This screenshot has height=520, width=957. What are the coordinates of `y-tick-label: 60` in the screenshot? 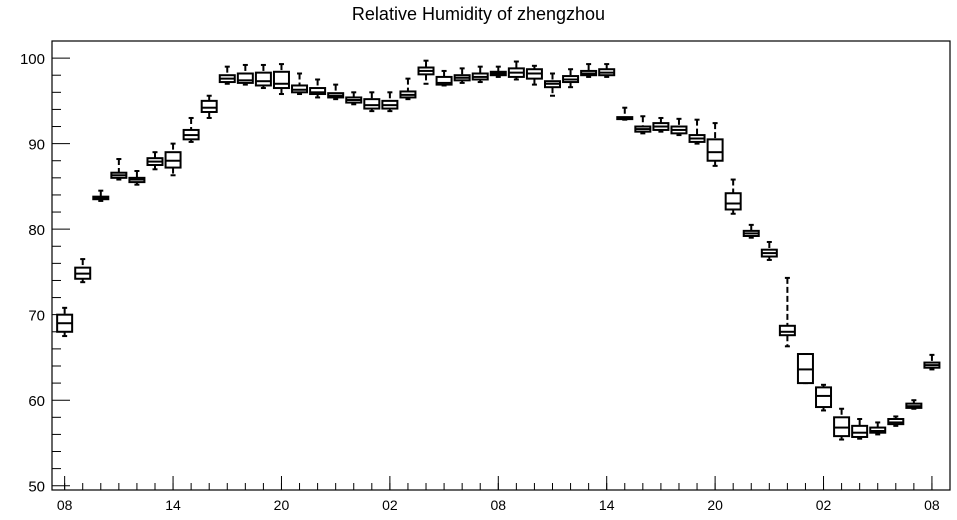 It's located at (36, 401).